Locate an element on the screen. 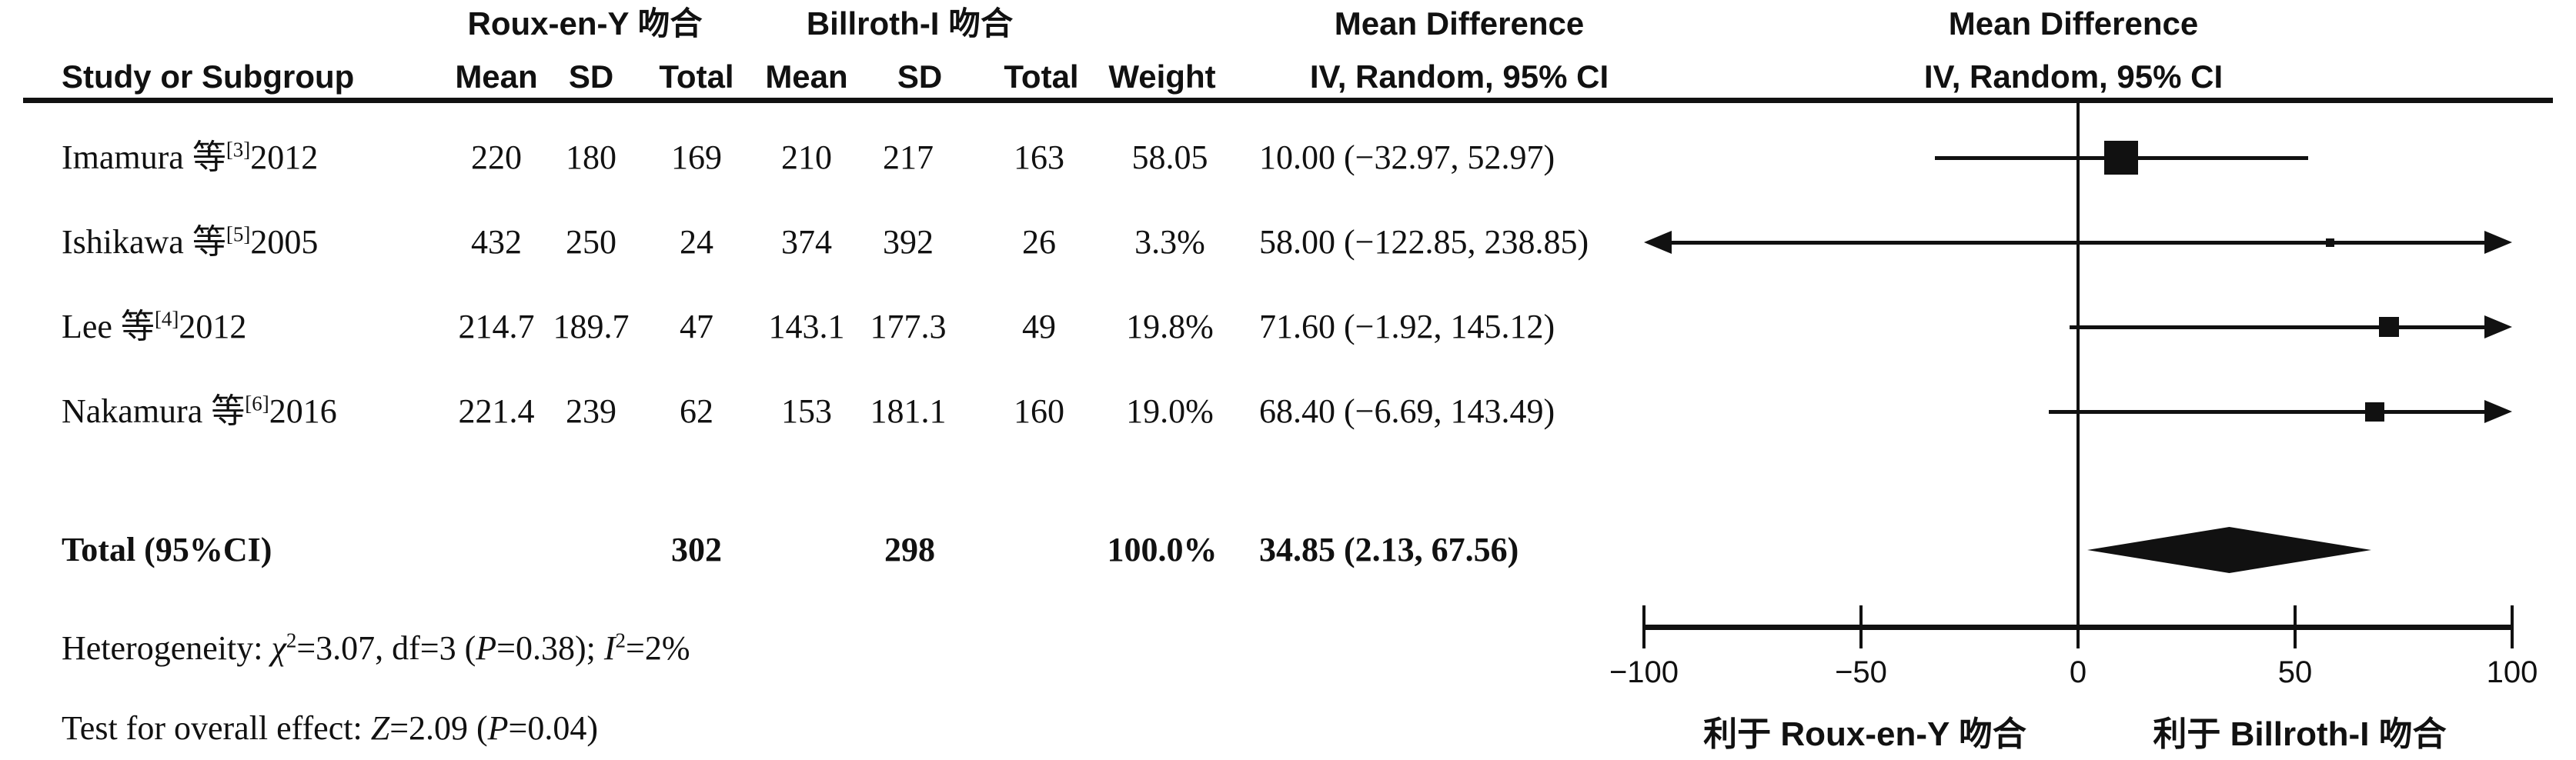 The width and height of the screenshot is (2576, 760). bi-sd-value: 177.3 is located at coordinates (909, 326).